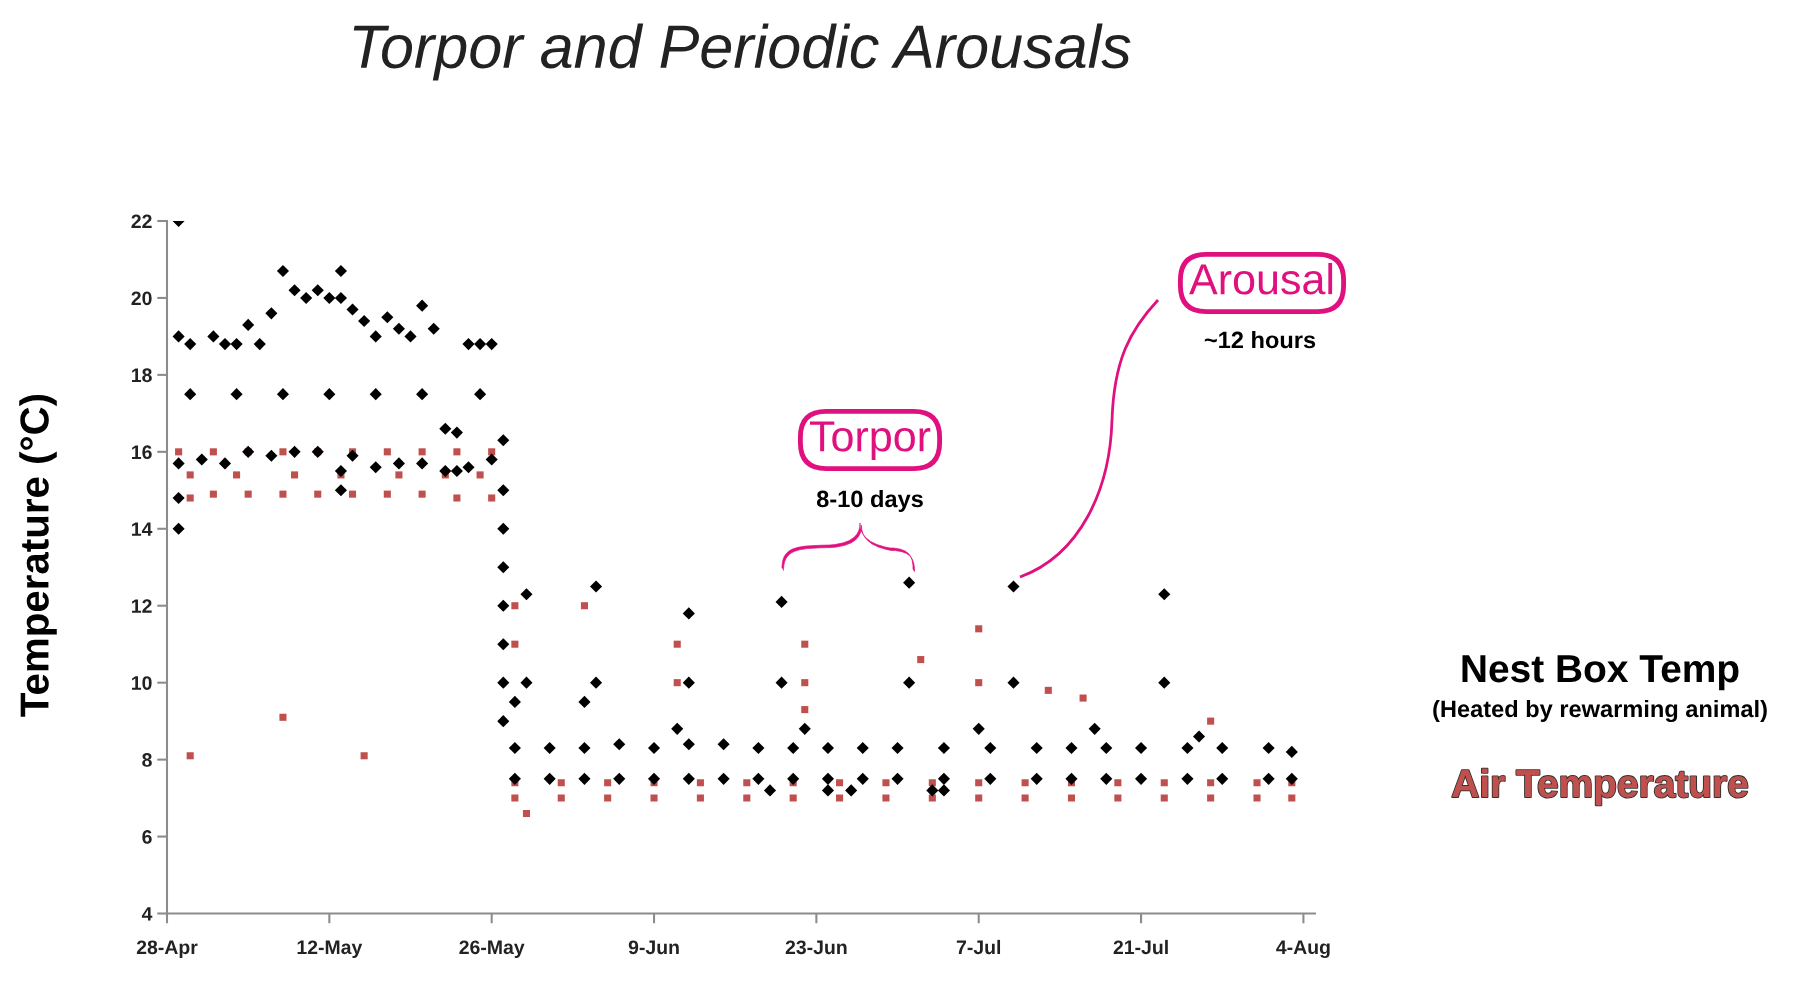 Image resolution: width=1806 pixels, height=982 pixels. What do you see at coordinates (38, 555) in the screenshot?
I see `y-axis-title: Temperature (°C)` at bounding box center [38, 555].